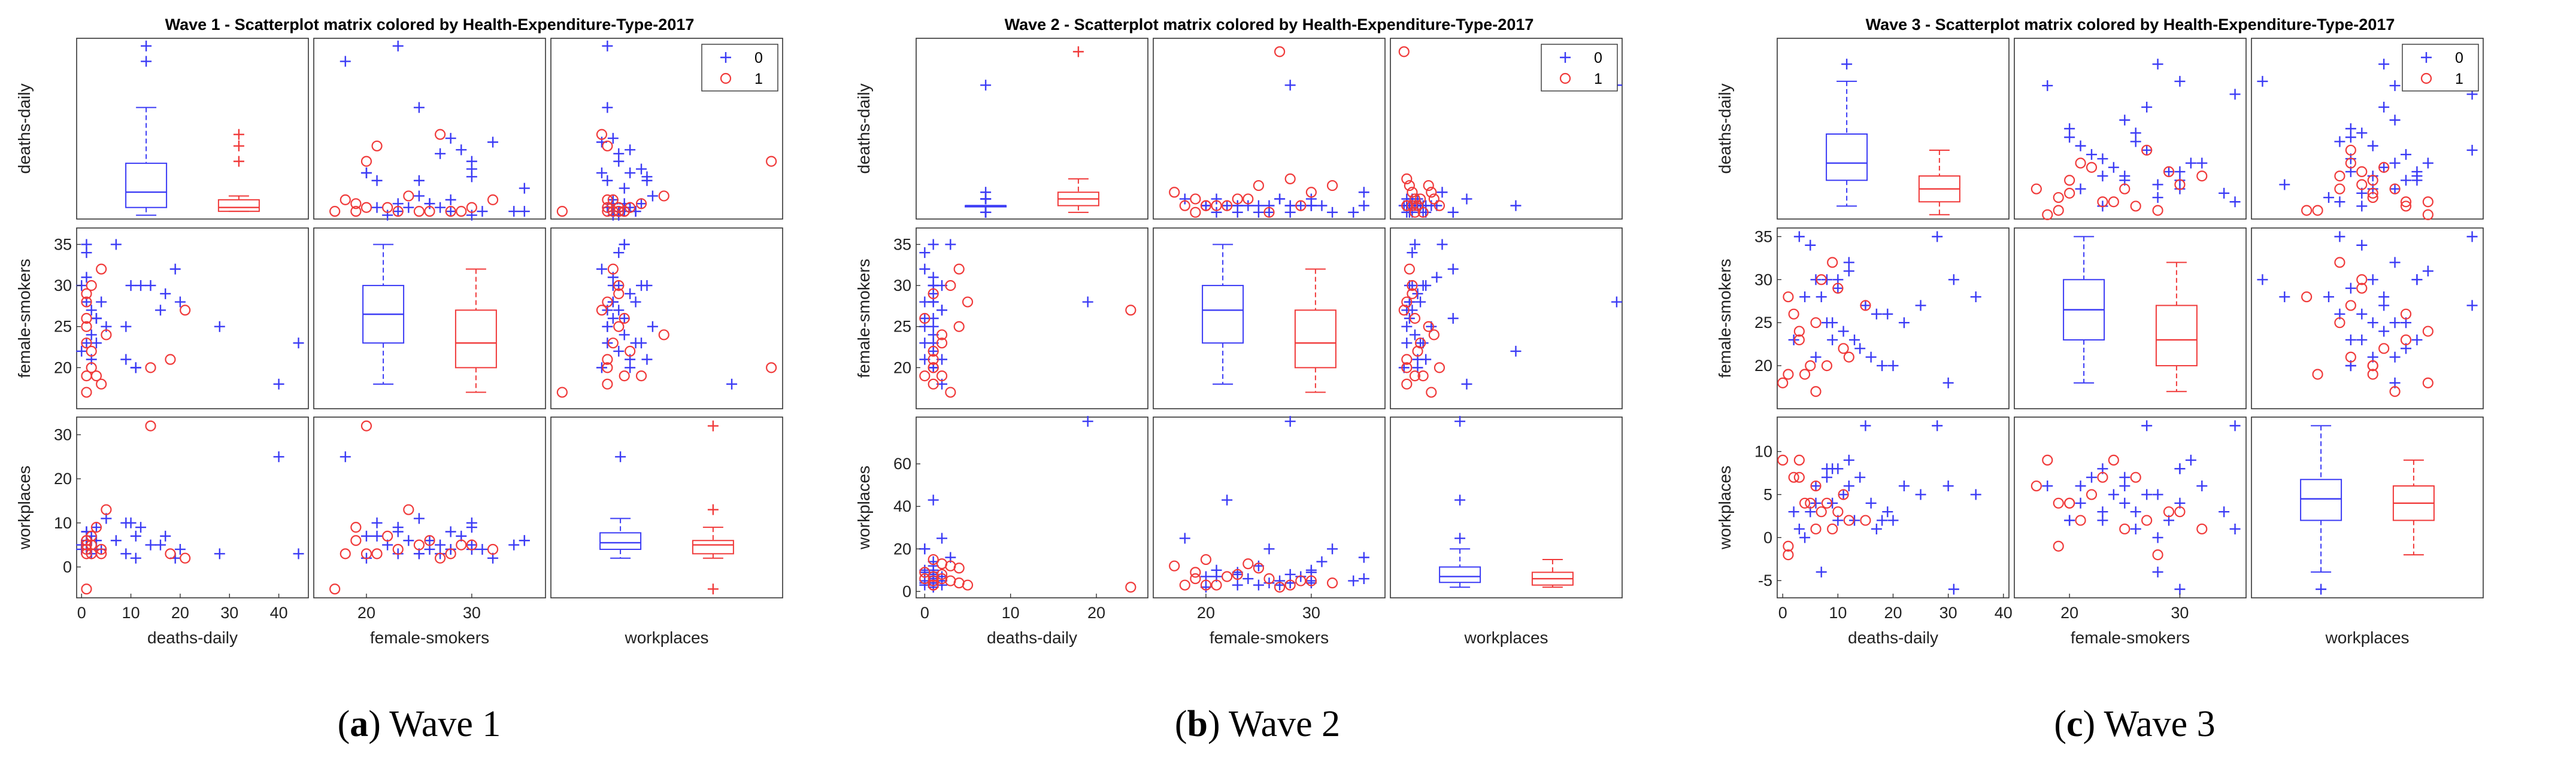 The width and height of the screenshot is (2576, 760). I want to click on x-tick-label: 40, so click(2004, 613).